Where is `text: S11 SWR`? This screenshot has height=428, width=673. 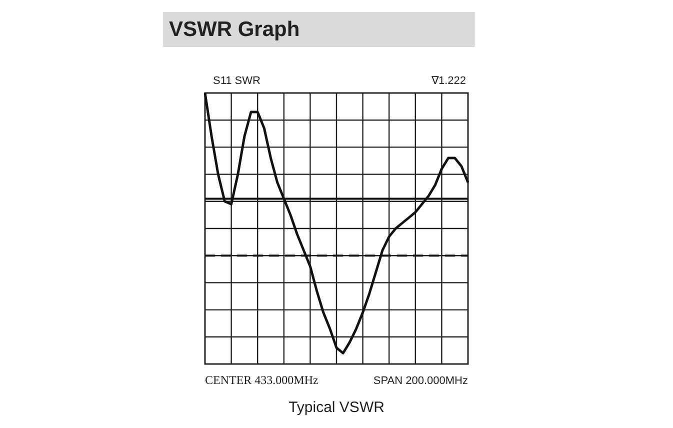 text: S11 SWR is located at coordinates (237, 81).